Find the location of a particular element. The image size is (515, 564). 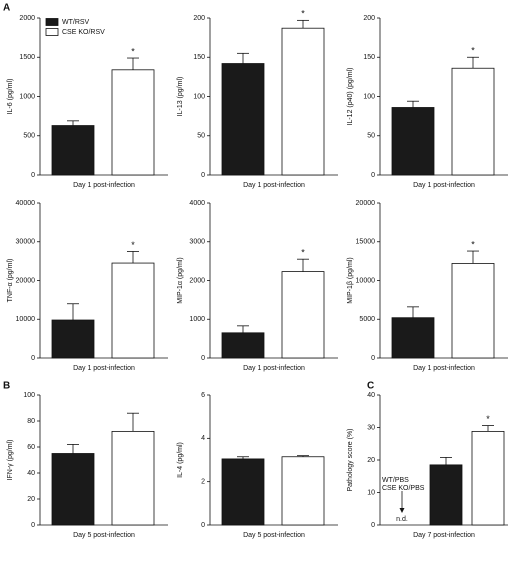

panel-letter: B is located at coordinates (6, 386).